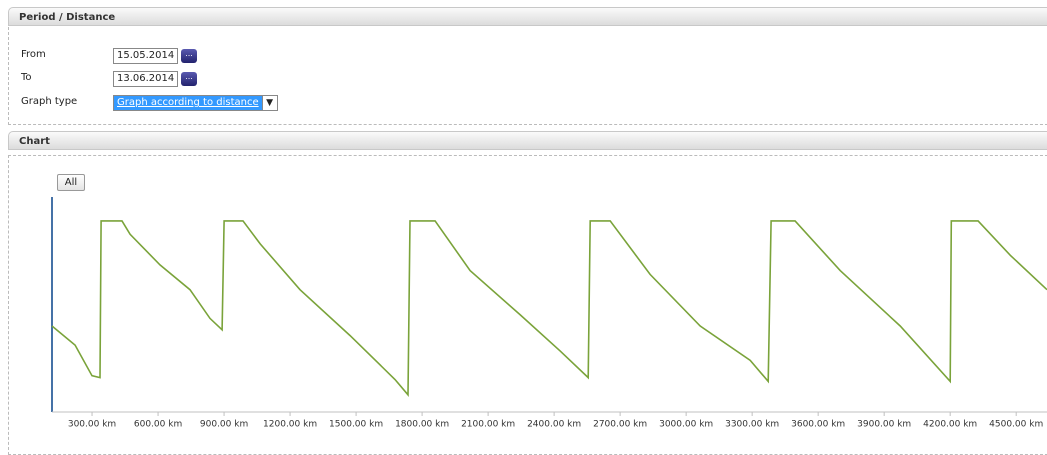 Image resolution: width=1047 pixels, height=455 pixels. What do you see at coordinates (1016, 425) in the screenshot?
I see `x-tick-label: 4500.00 km` at bounding box center [1016, 425].